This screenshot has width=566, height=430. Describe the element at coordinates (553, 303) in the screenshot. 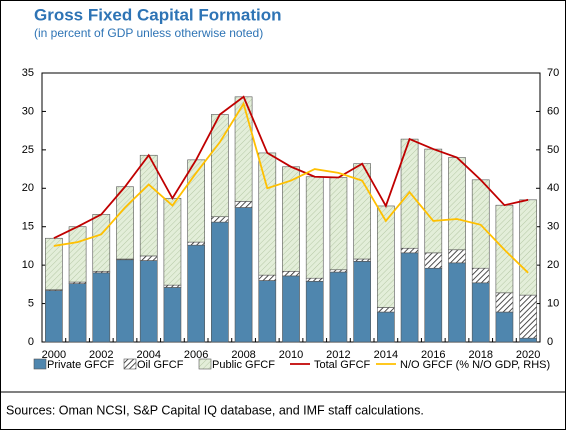

I see `y2-tick-label: 10` at that location.